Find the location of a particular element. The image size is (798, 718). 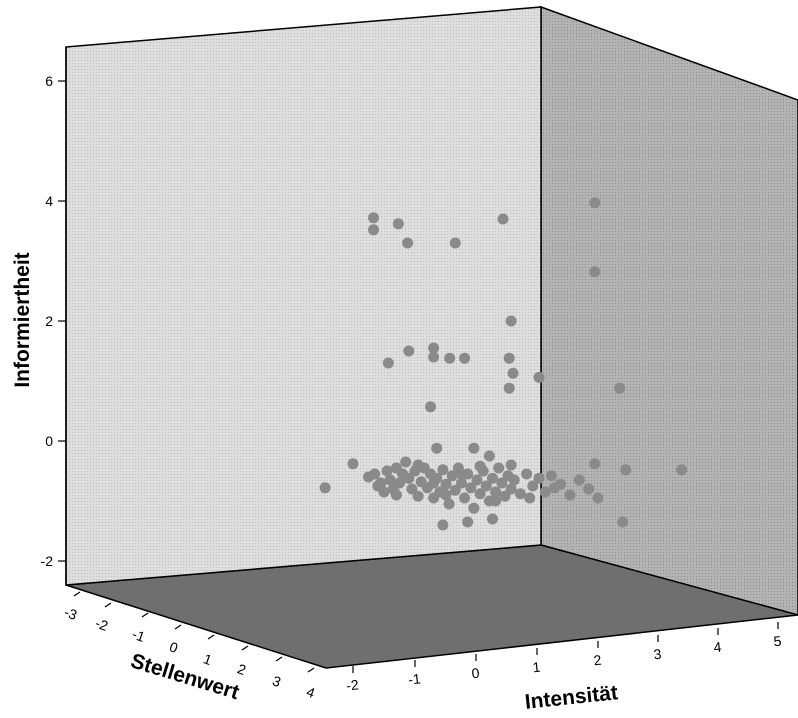

x-tick-8: 5 is located at coordinates (778, 635).